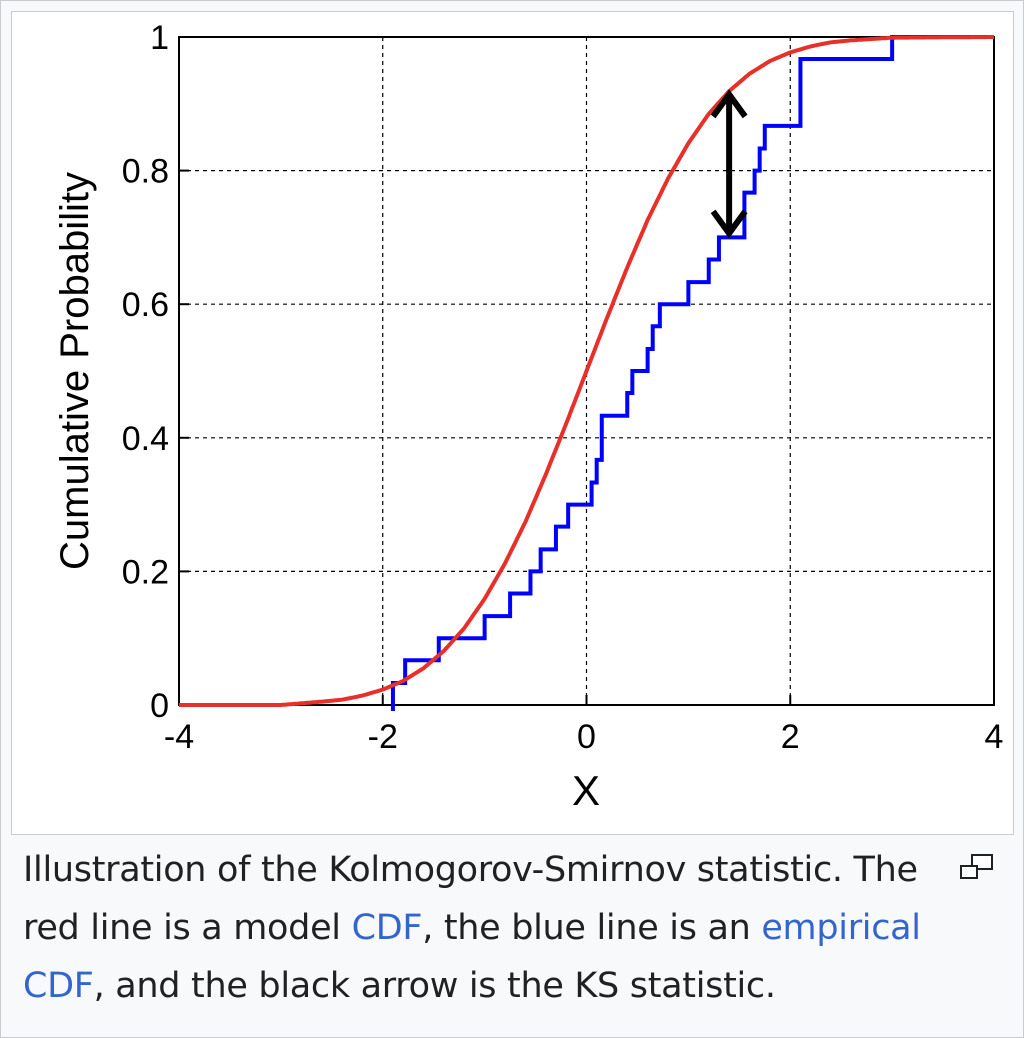 The width and height of the screenshot is (1024, 1038). I want to click on y-tick-label: 0, so click(159, 706).